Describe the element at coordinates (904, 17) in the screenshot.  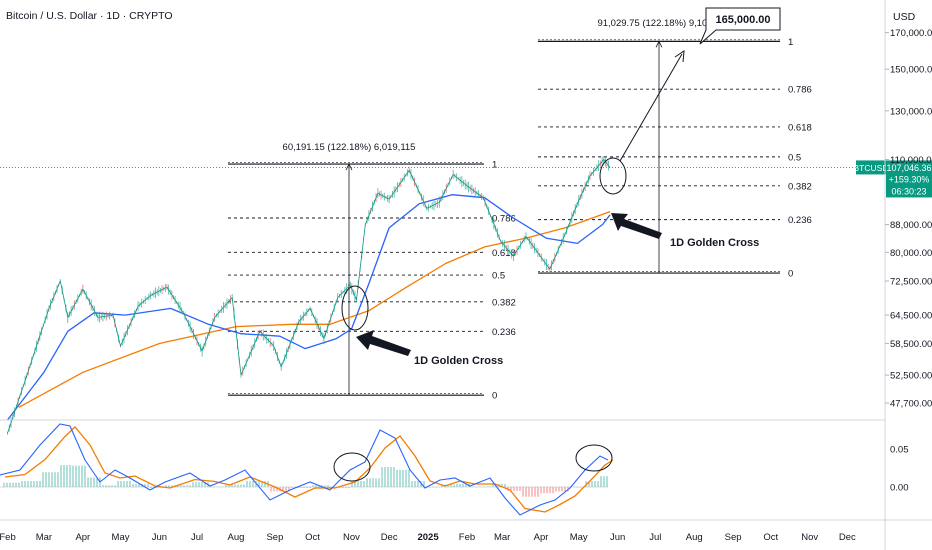
I see `currency-label: USD` at that location.